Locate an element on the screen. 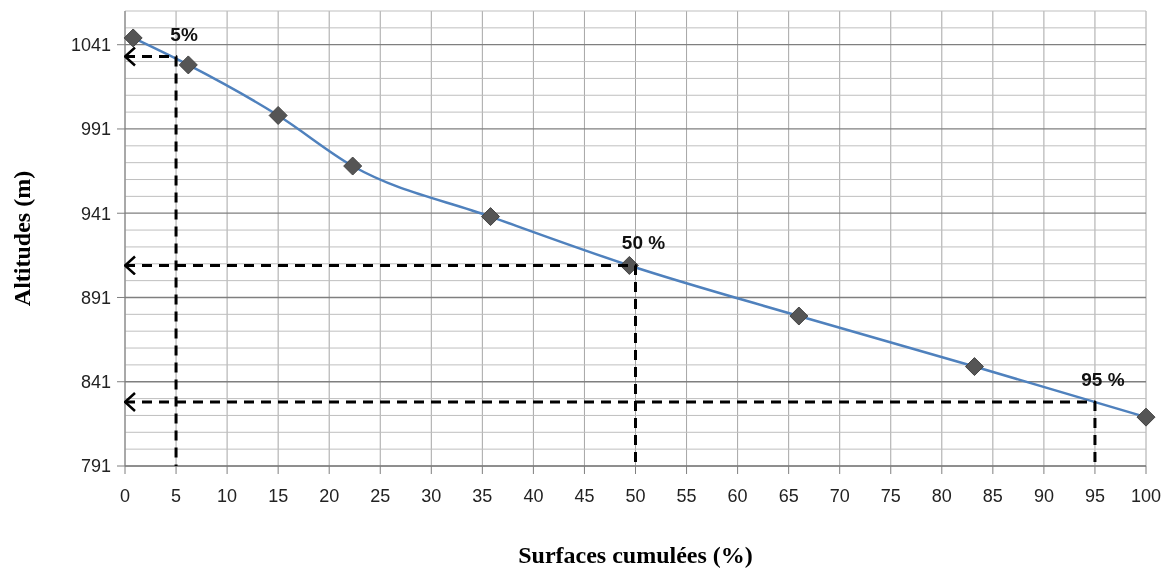  x-tick-label: 40 is located at coordinates (533, 496).